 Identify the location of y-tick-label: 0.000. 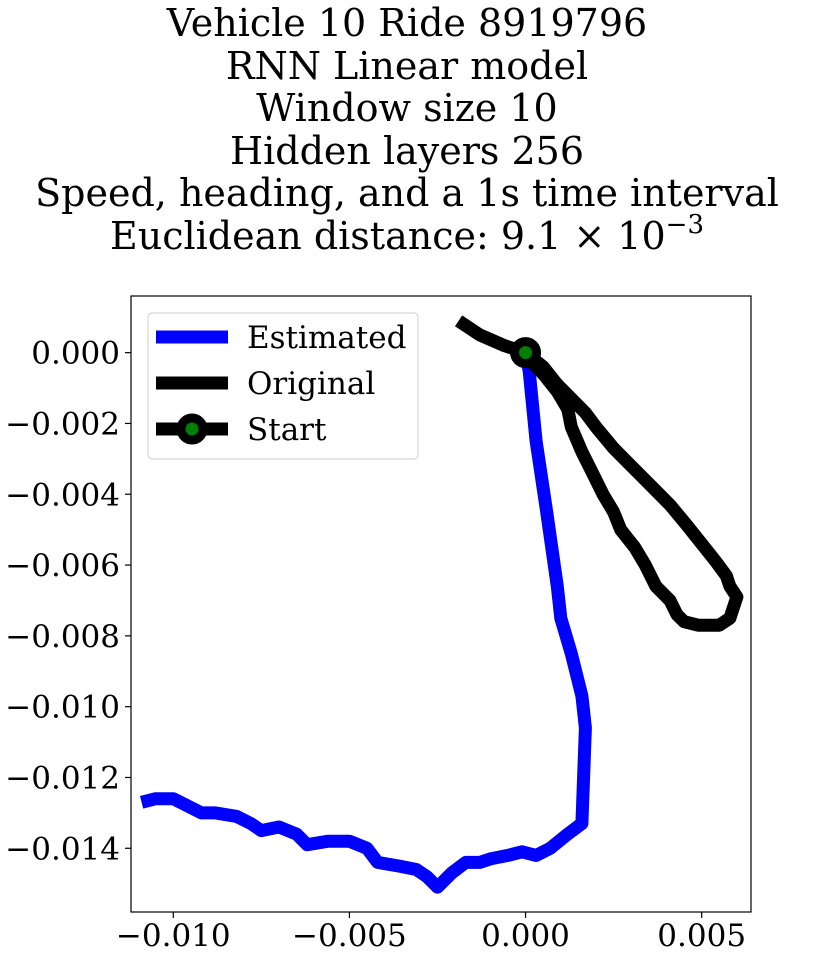
(75, 354).